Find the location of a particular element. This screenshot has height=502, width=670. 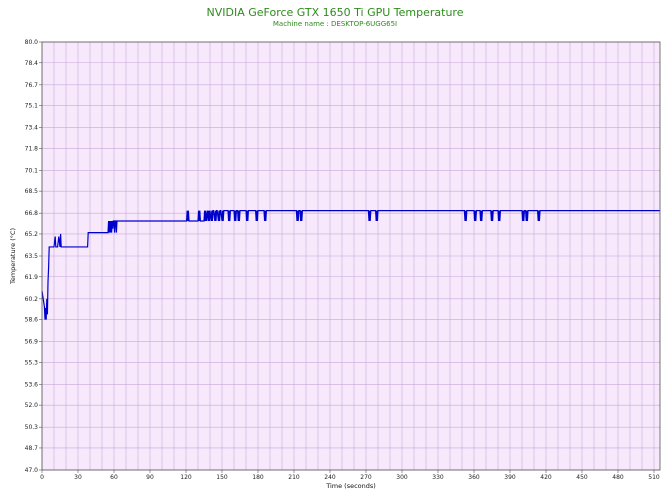

y-tick-label: 60.2 is located at coordinates (32, 299).